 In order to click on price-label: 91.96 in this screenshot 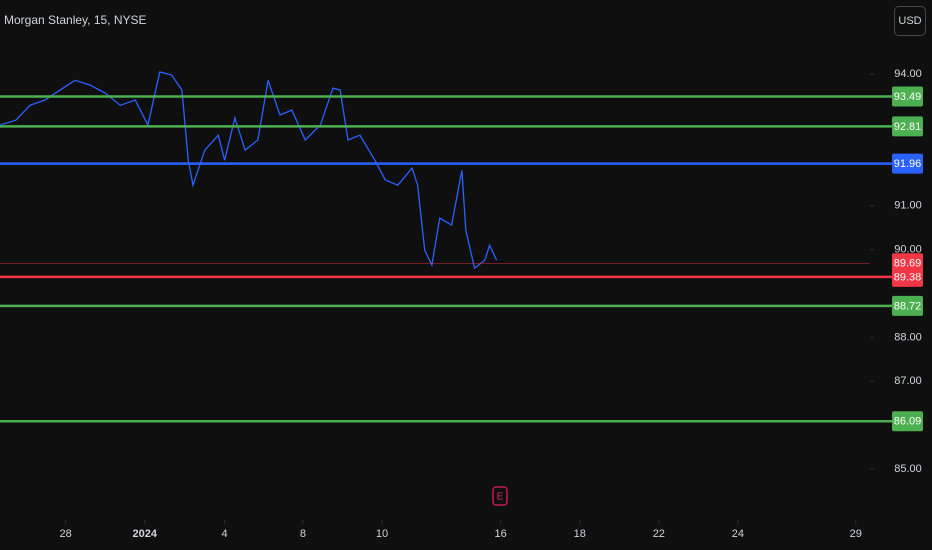, I will do `click(908, 164)`.